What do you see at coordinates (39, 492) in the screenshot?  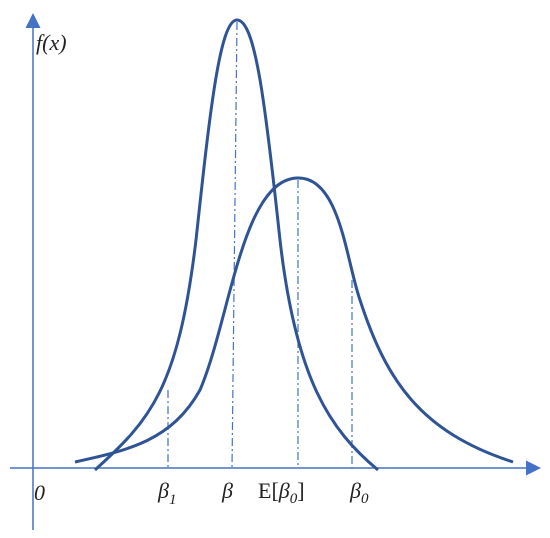 I see `origin-label: 0` at bounding box center [39, 492].